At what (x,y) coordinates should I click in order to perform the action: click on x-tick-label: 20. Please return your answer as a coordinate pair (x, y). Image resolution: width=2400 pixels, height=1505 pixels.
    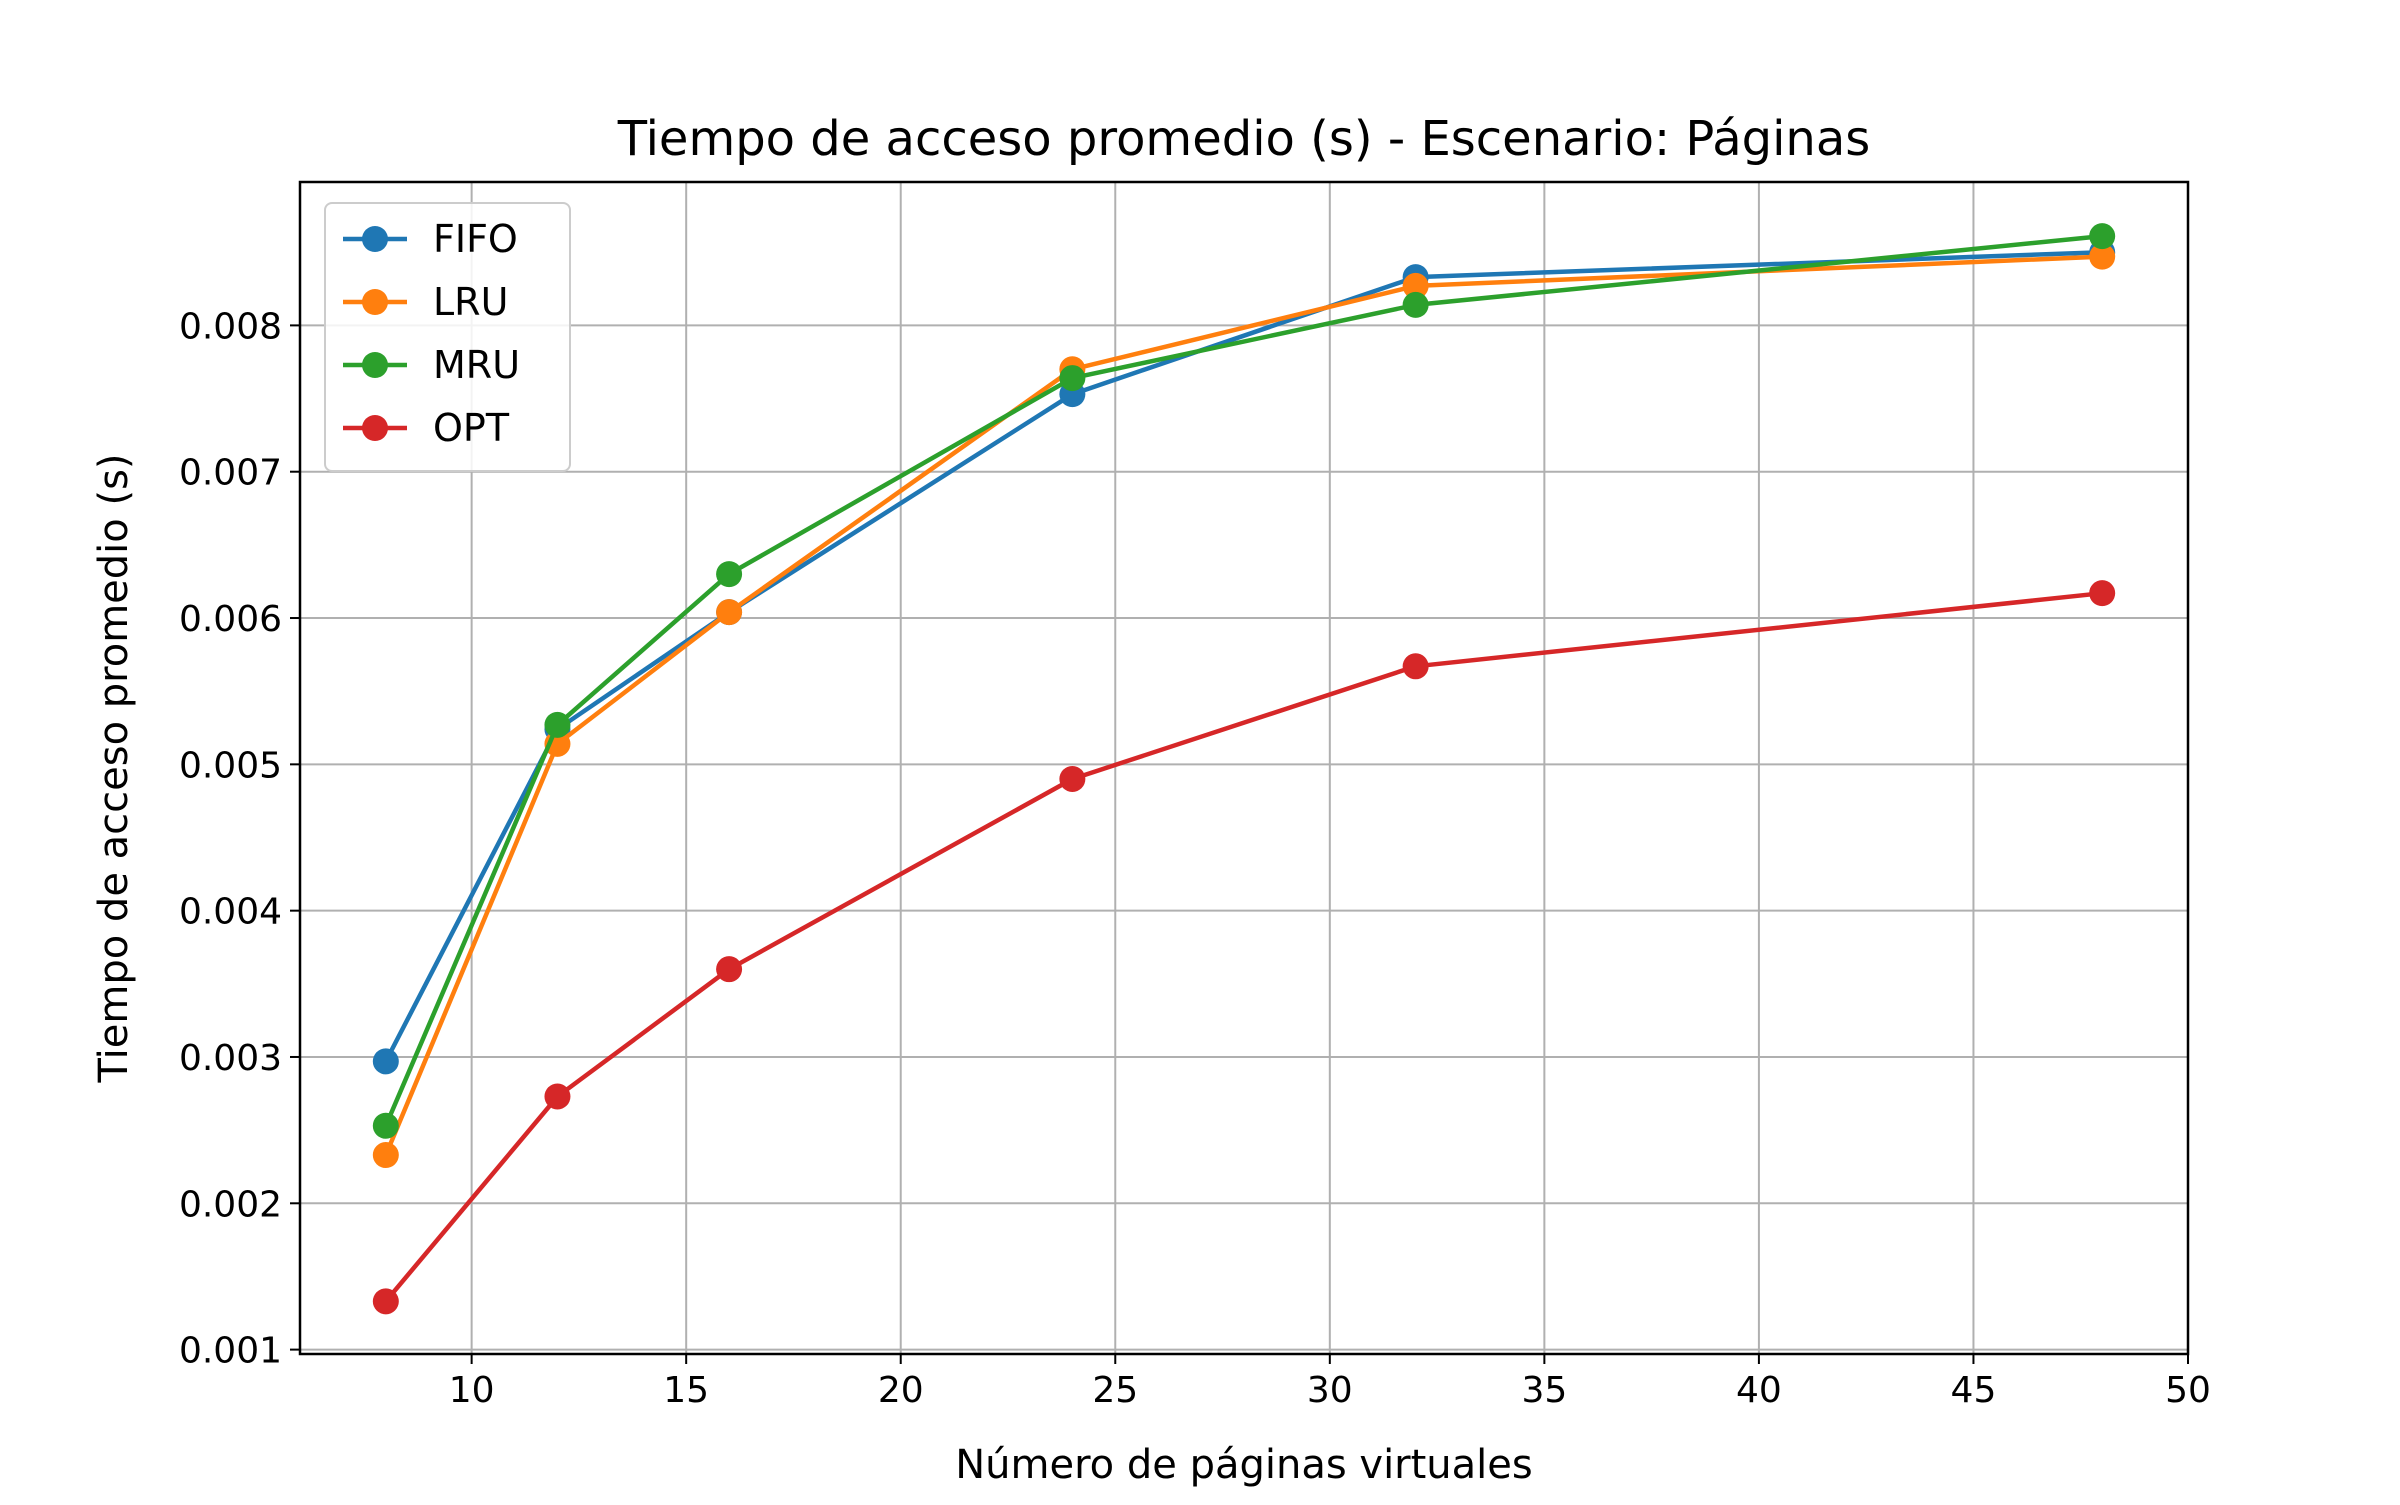
    Looking at the image, I should click on (901, 1390).